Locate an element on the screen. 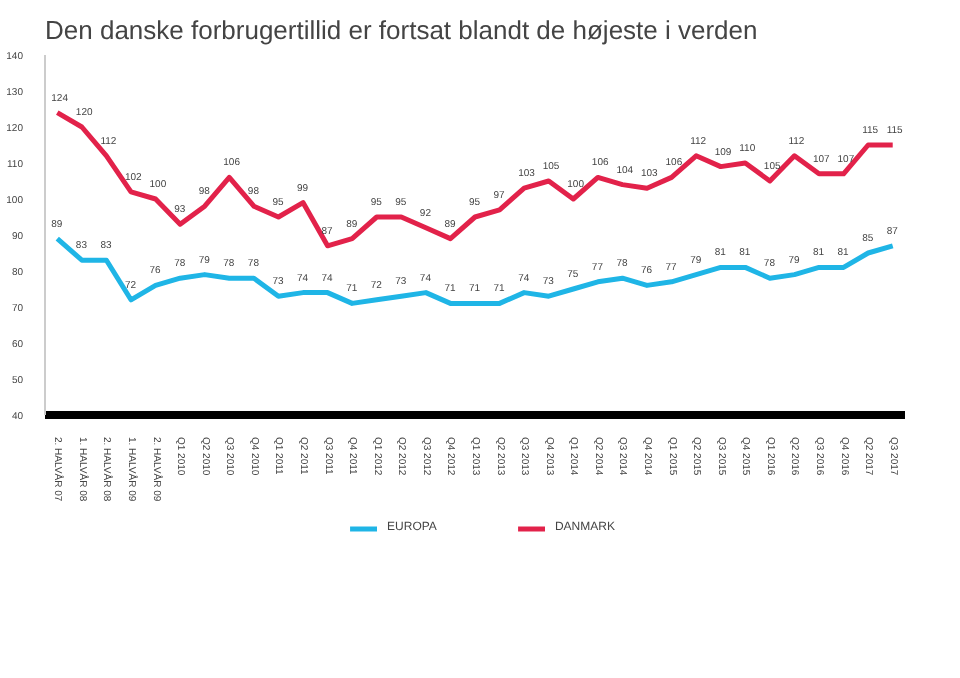 The height and width of the screenshot is (678, 960). chart-title: Den danske forbrugertillid er fortsat blandt de højeste i verden is located at coordinates (401, 30).